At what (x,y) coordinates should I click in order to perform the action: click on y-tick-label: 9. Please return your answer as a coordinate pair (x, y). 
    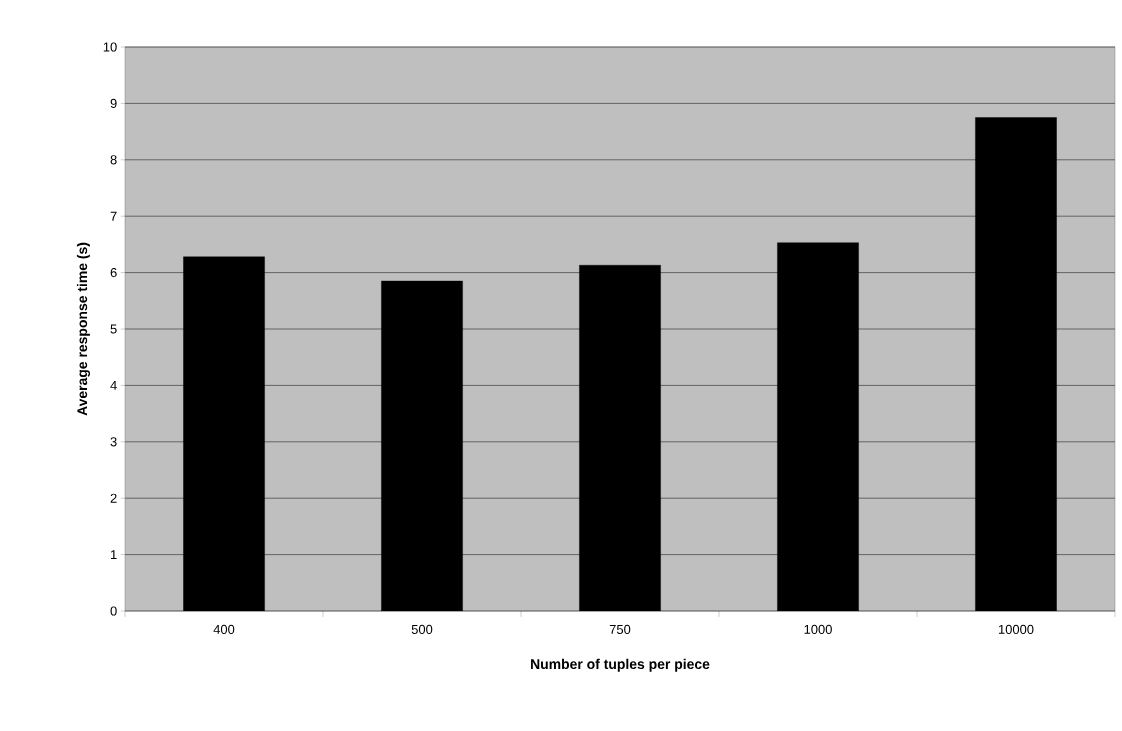
    Looking at the image, I should click on (113, 103).